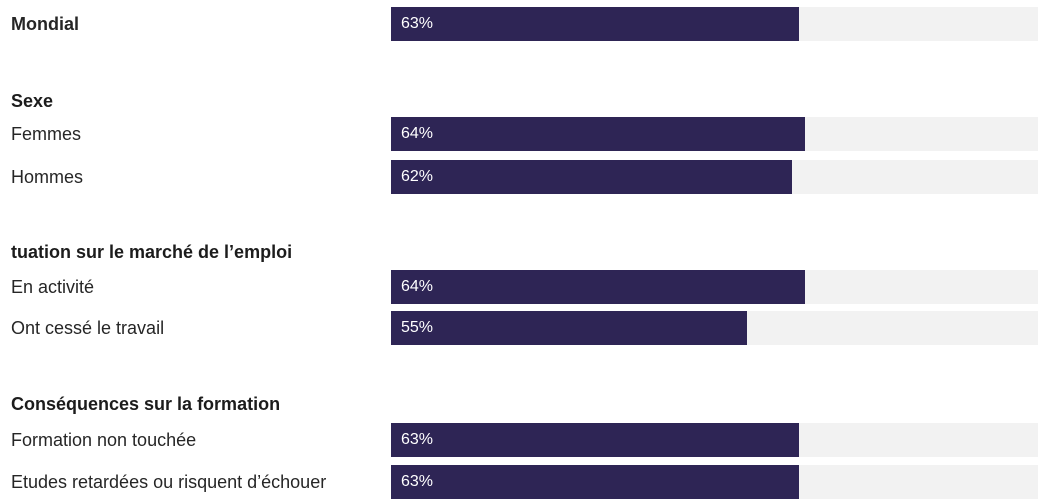 This screenshot has width=1038, height=499. I want to click on bar-row-ont-cesse-le-travail: Ont cessé le travail 55%, so click(519, 328).